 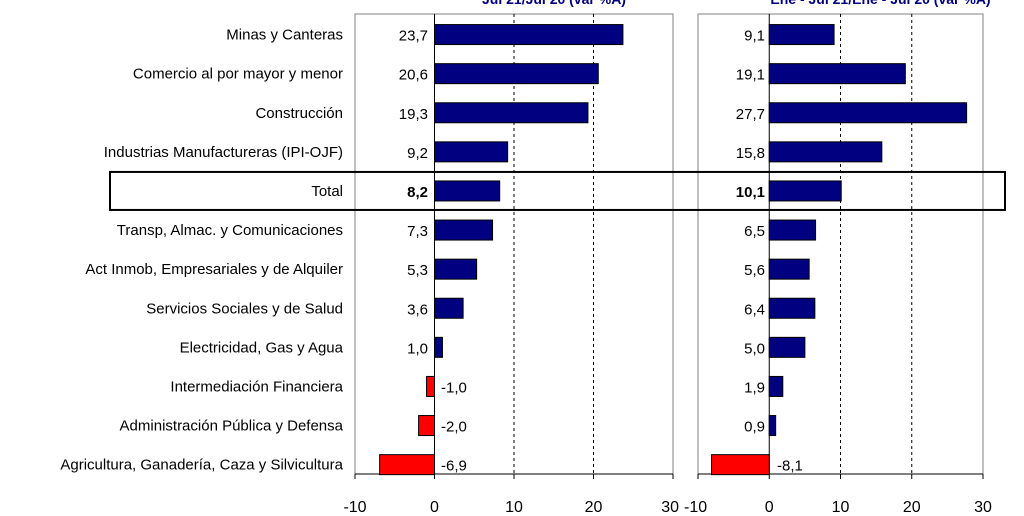 I want to click on category-label: Electricidad, Gas y Agua, so click(x=262, y=347).